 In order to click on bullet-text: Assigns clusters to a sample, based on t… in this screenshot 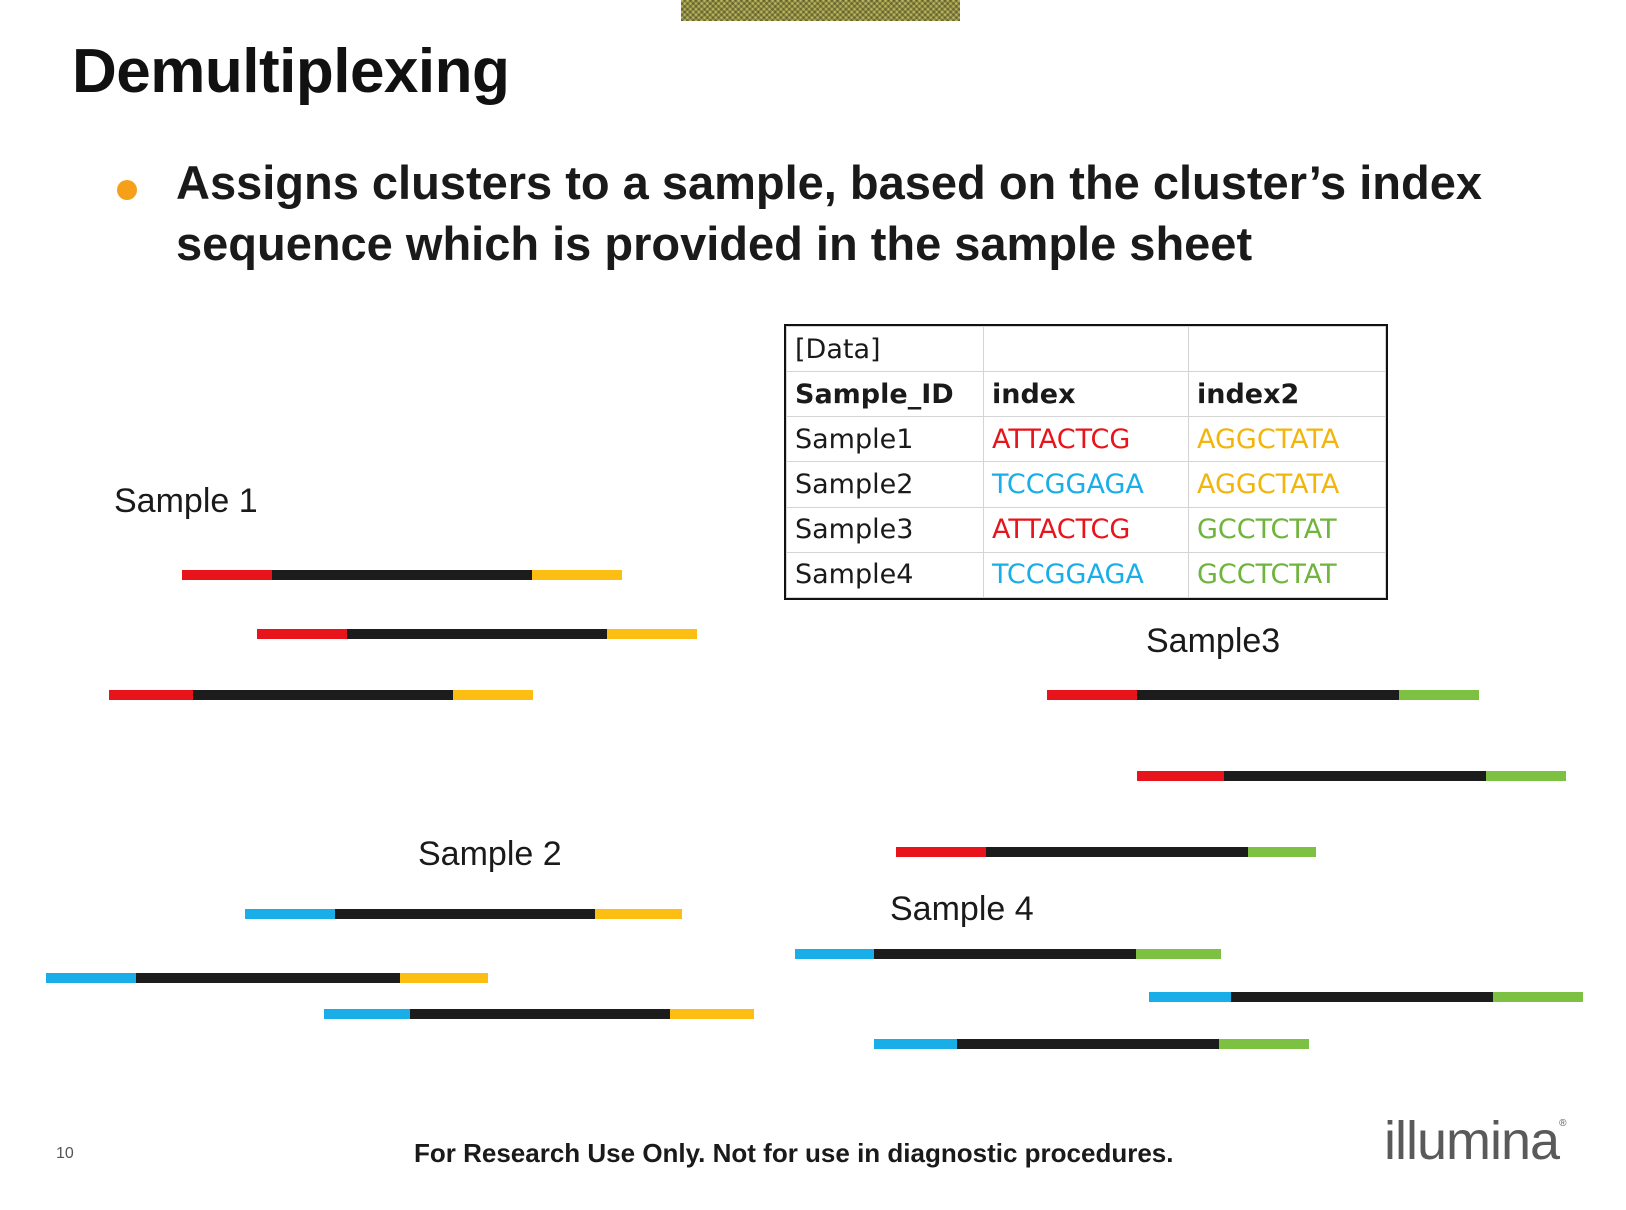, I will do `click(829, 213)`.